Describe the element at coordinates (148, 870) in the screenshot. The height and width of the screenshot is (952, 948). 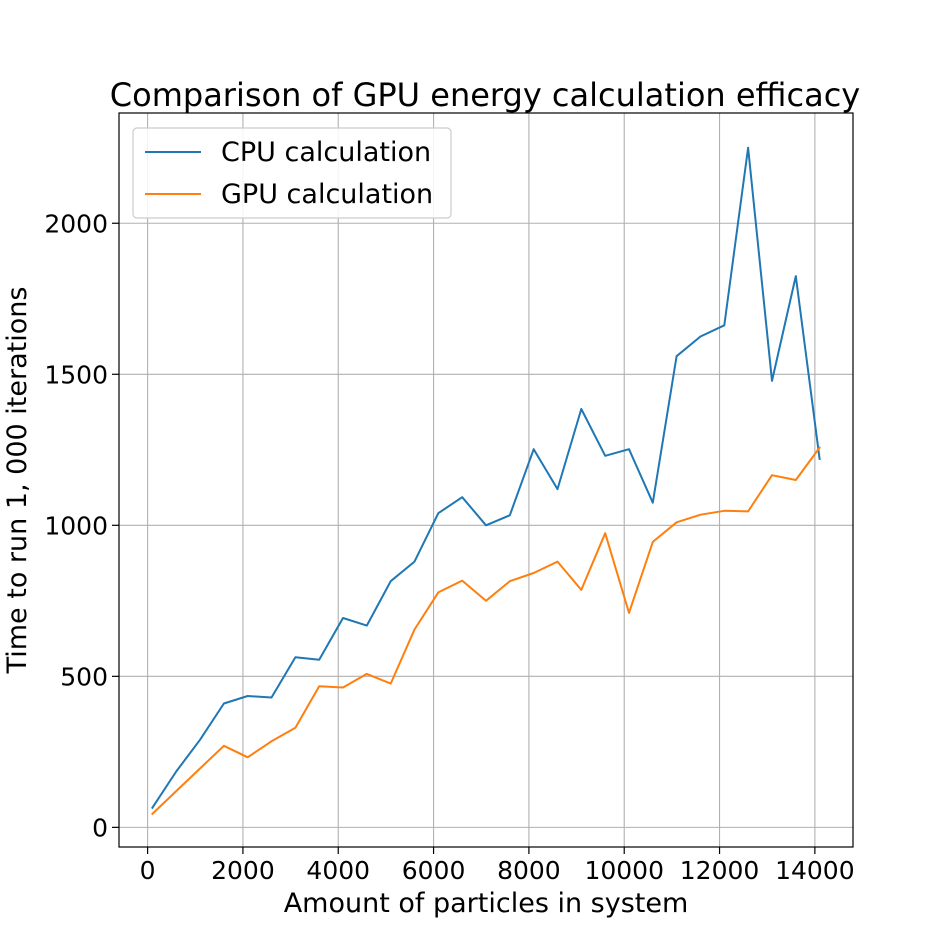
I see `x-tick-label: 0` at that location.